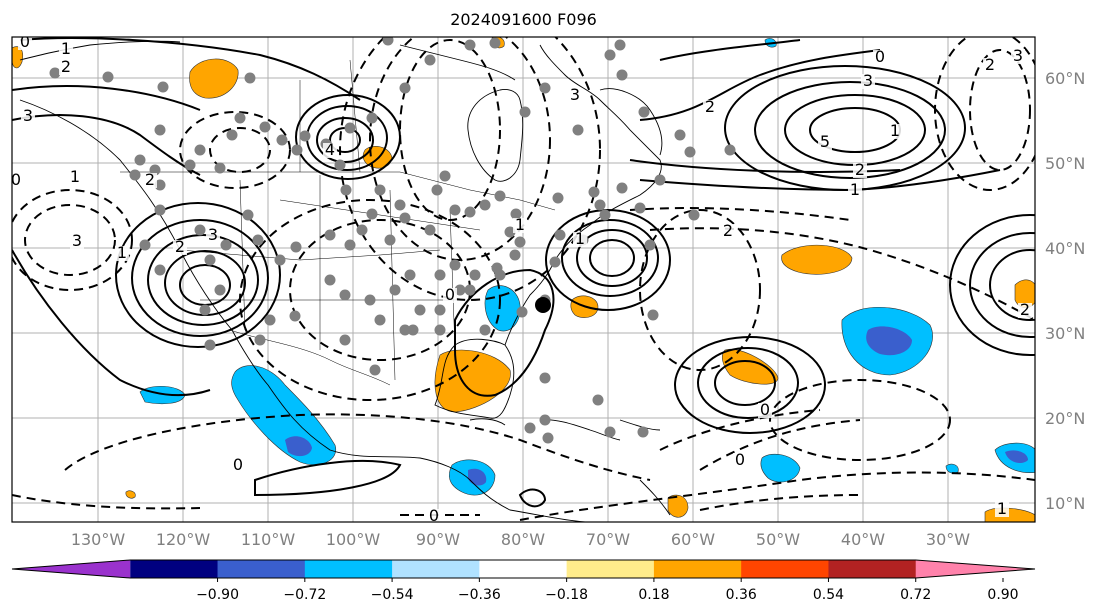  I want to click on map-title: 2024091600 F096, so click(523, 19).